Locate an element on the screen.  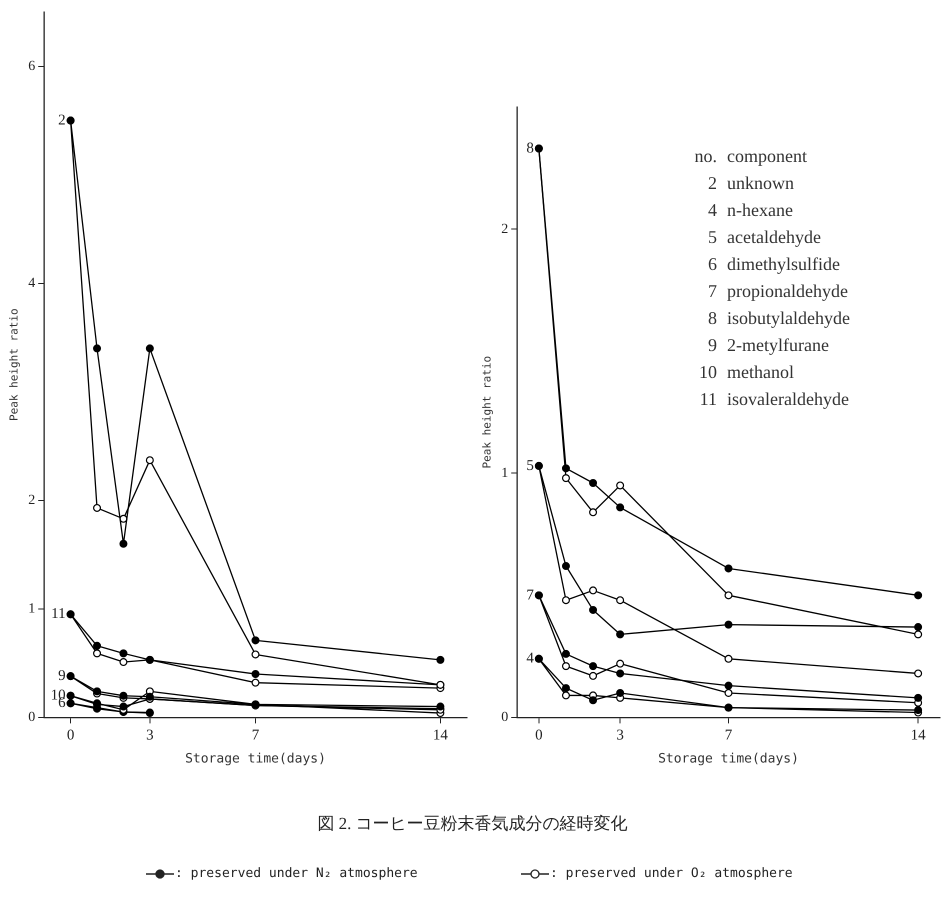
y-tick-label: 6 is located at coordinates (32, 66).